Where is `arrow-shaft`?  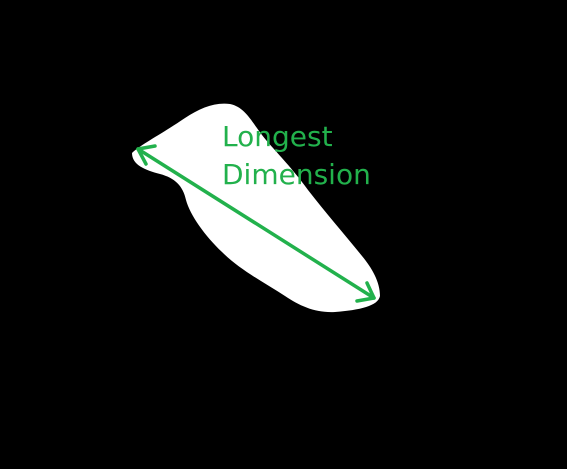 arrow-shaft is located at coordinates (256, 223).